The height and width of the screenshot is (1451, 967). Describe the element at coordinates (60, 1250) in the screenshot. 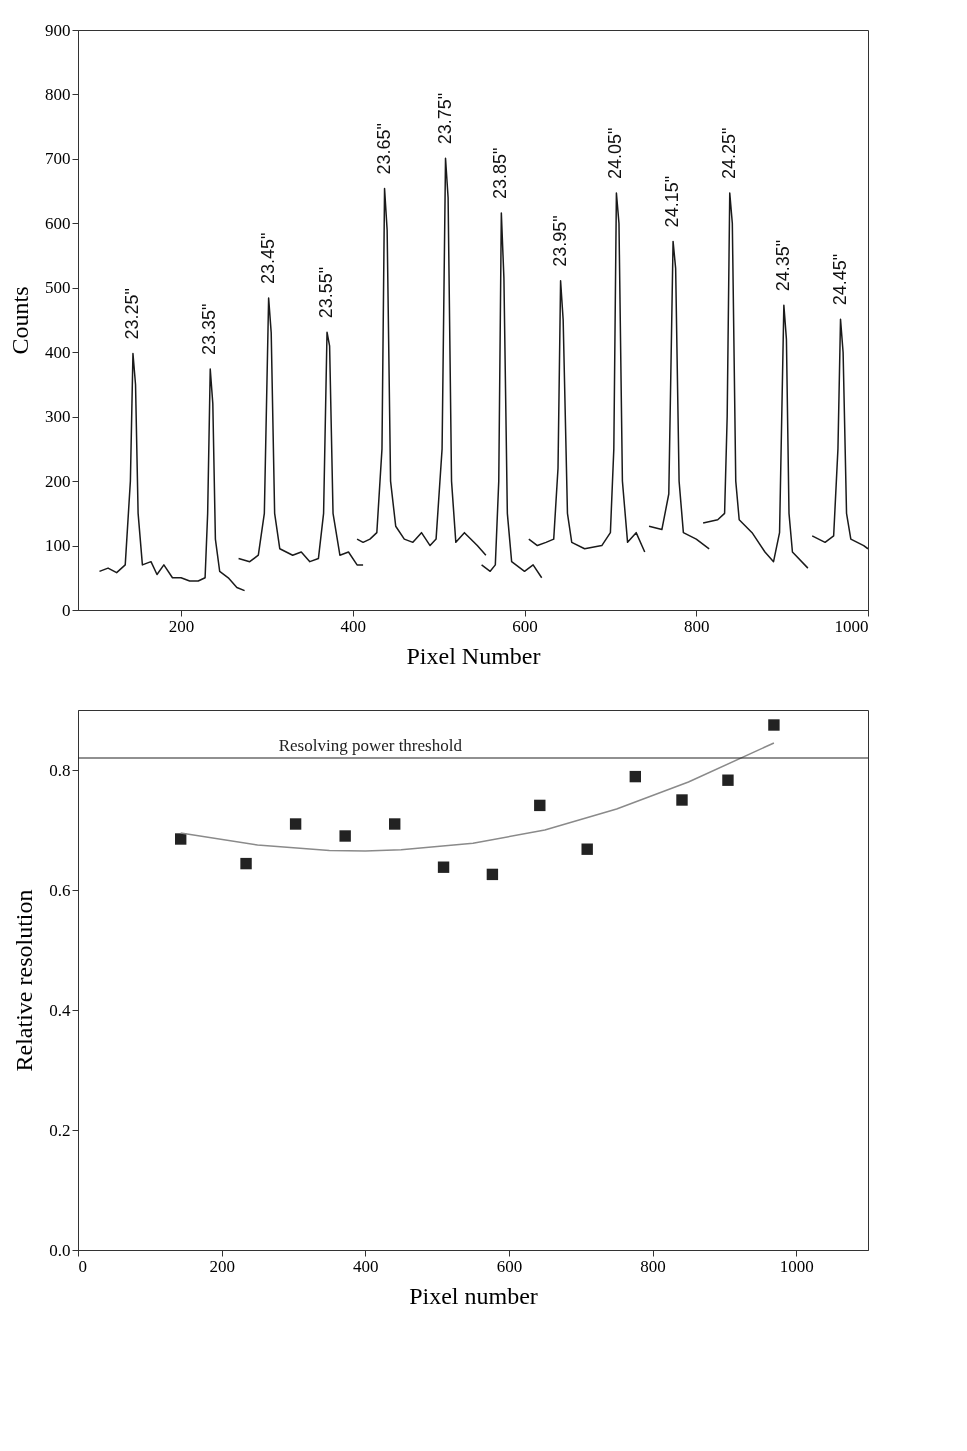

I see `y-tick-label: 0.0` at that location.